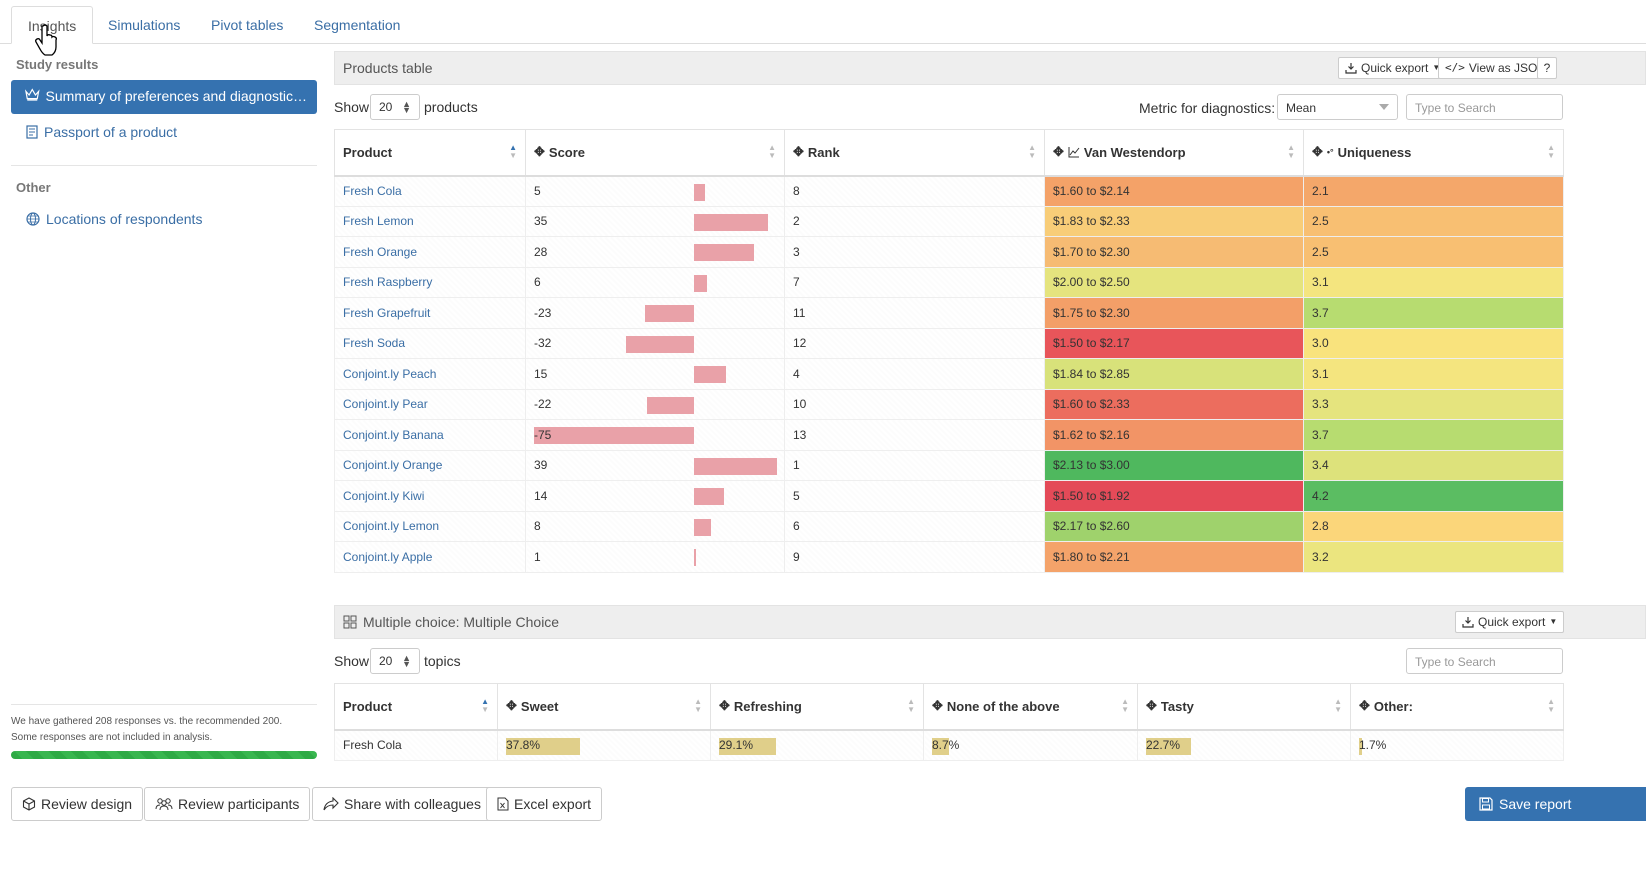  I want to click on review-participants-button: Review participants, so click(227, 804).